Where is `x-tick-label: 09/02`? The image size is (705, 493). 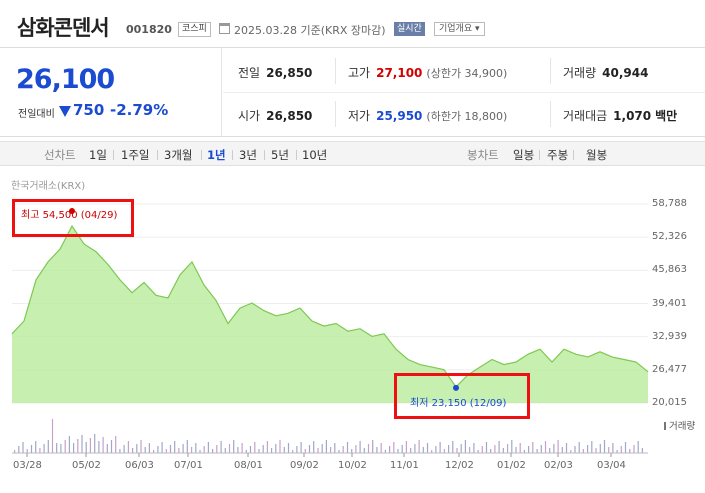 x-tick-label: 09/02 is located at coordinates (304, 465).